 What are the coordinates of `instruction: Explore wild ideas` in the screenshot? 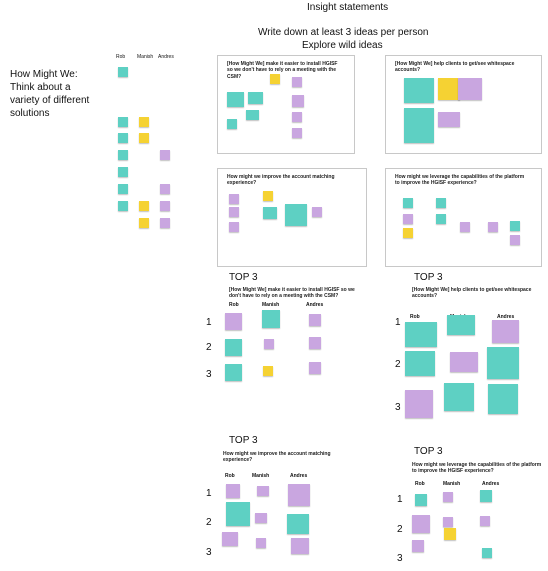 It's located at (342, 45).